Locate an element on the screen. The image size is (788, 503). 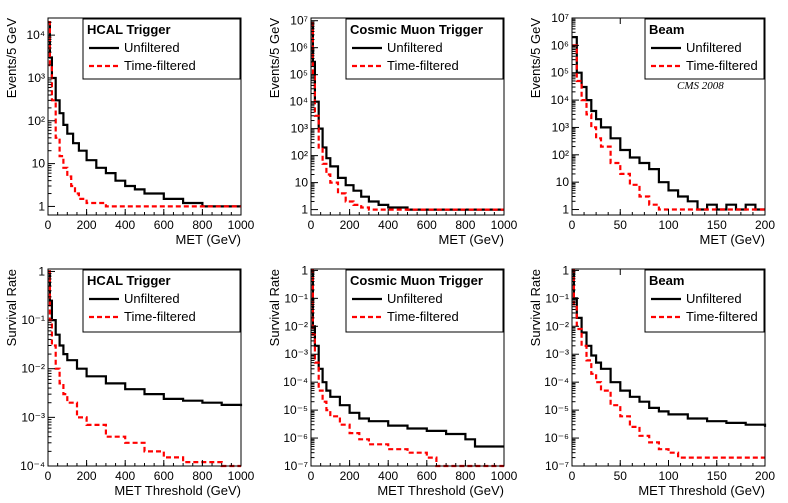
y-tick-label: 10³ is located at coordinates (560, 127).